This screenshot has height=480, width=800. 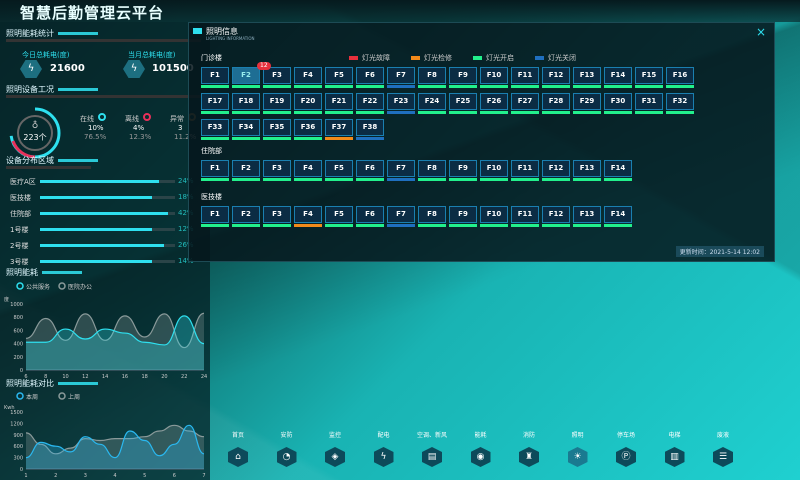 I want to click on floor-tile: F24, so click(x=432, y=103).